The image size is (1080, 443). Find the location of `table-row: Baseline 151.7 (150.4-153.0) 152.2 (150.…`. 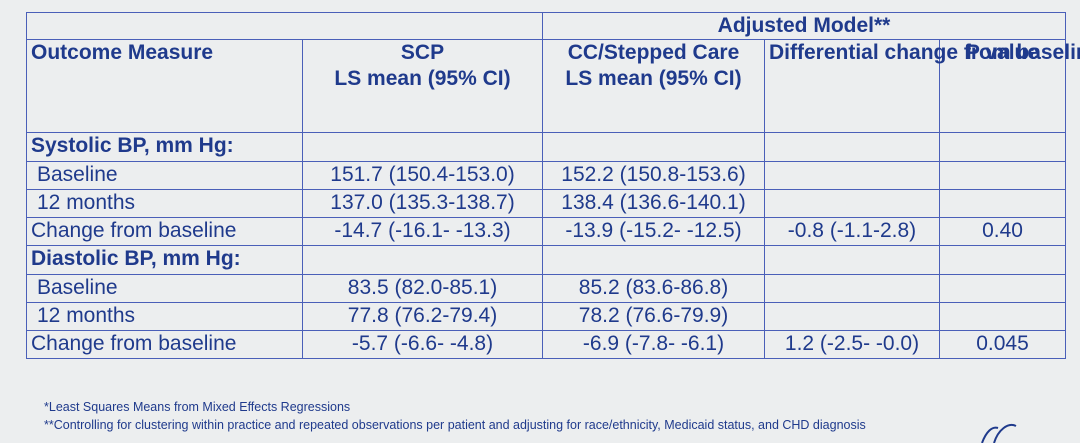

table-row: Baseline 151.7 (150.4-153.0) 152.2 (150.… is located at coordinates (546, 175).